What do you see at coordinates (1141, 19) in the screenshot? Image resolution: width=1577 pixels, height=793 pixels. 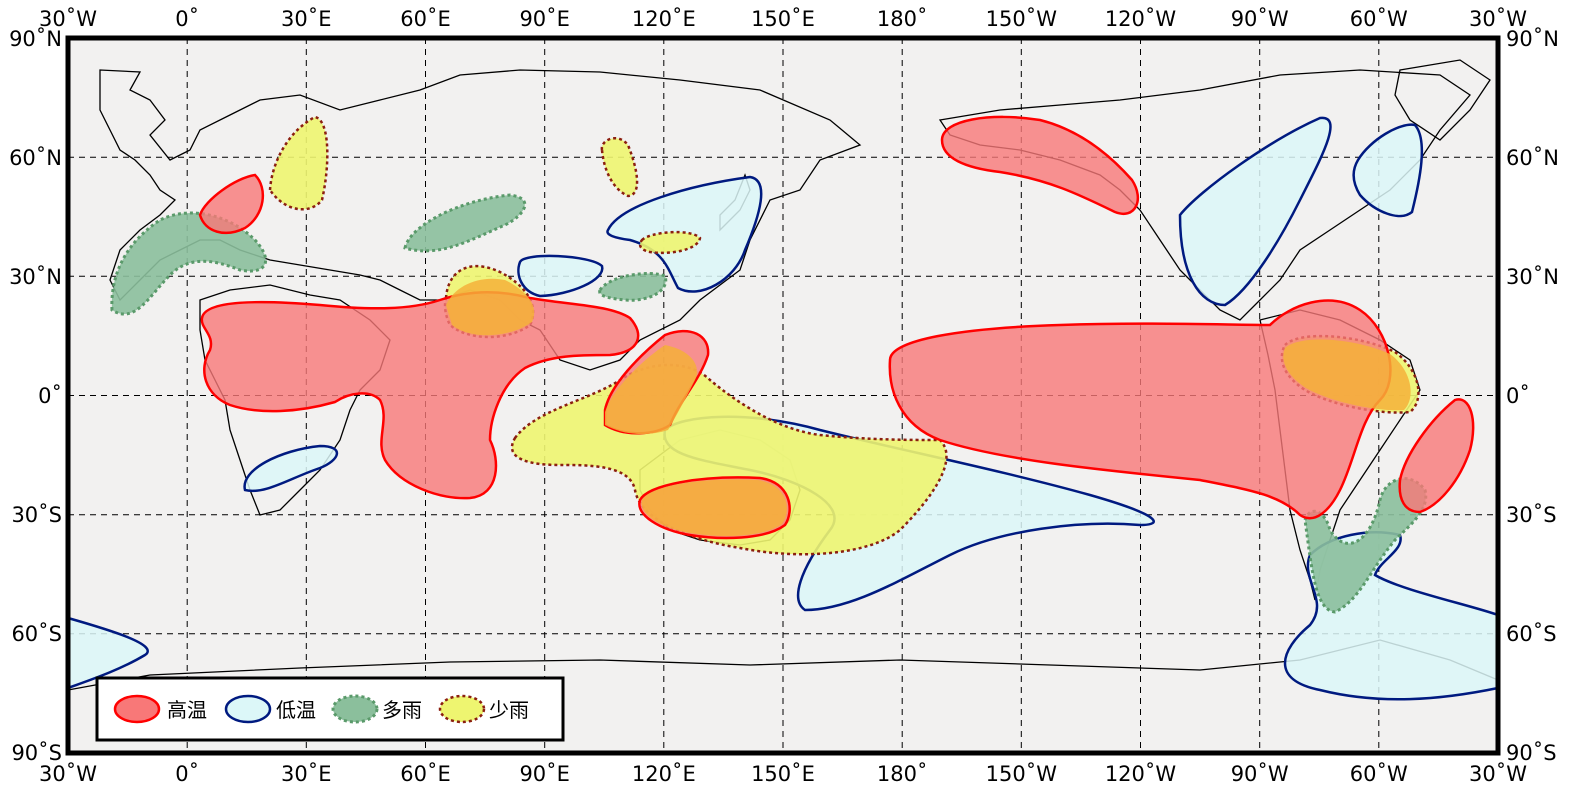 I see `lon-label-top: 120˚W` at bounding box center [1141, 19].